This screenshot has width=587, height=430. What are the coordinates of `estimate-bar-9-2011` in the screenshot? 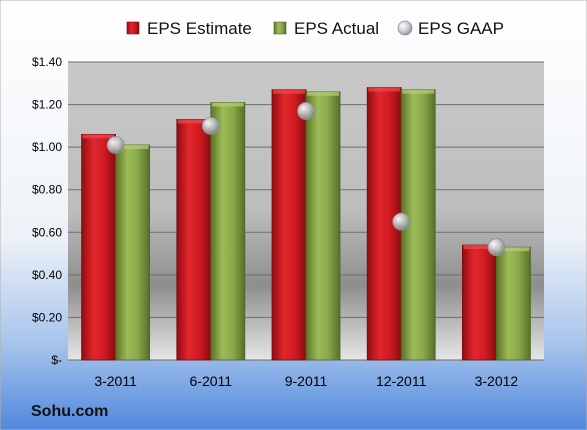 It's located at (289, 225).